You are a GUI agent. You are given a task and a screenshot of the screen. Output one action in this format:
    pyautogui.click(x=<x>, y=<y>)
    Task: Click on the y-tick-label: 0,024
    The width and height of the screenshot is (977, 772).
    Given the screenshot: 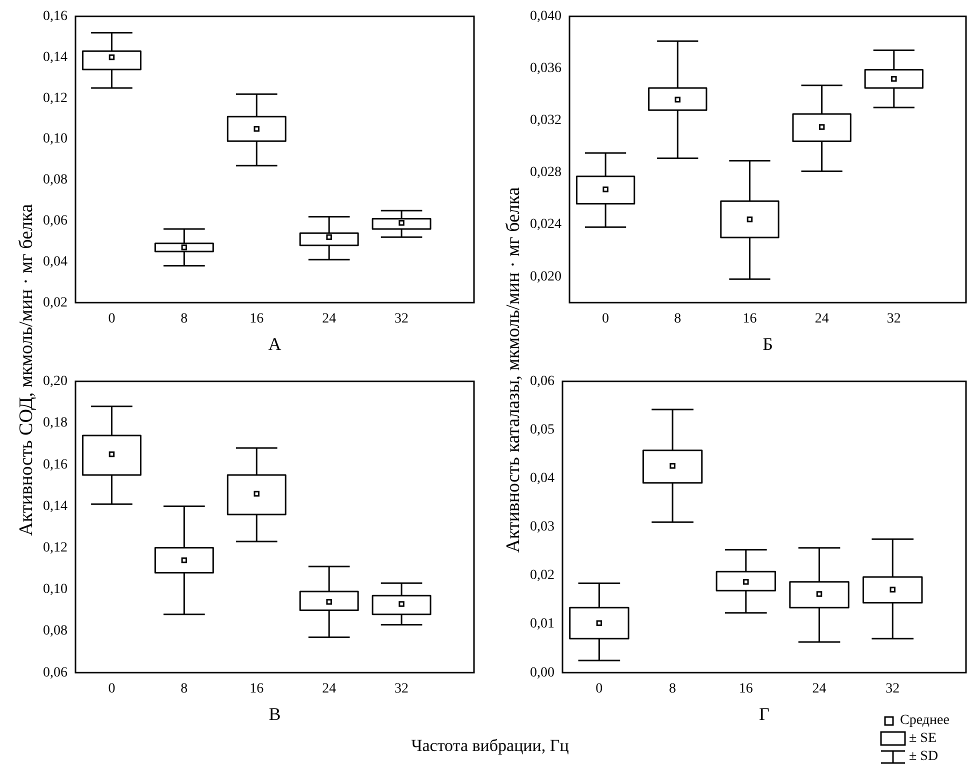 What is the action you would take?
    pyautogui.click(x=546, y=224)
    